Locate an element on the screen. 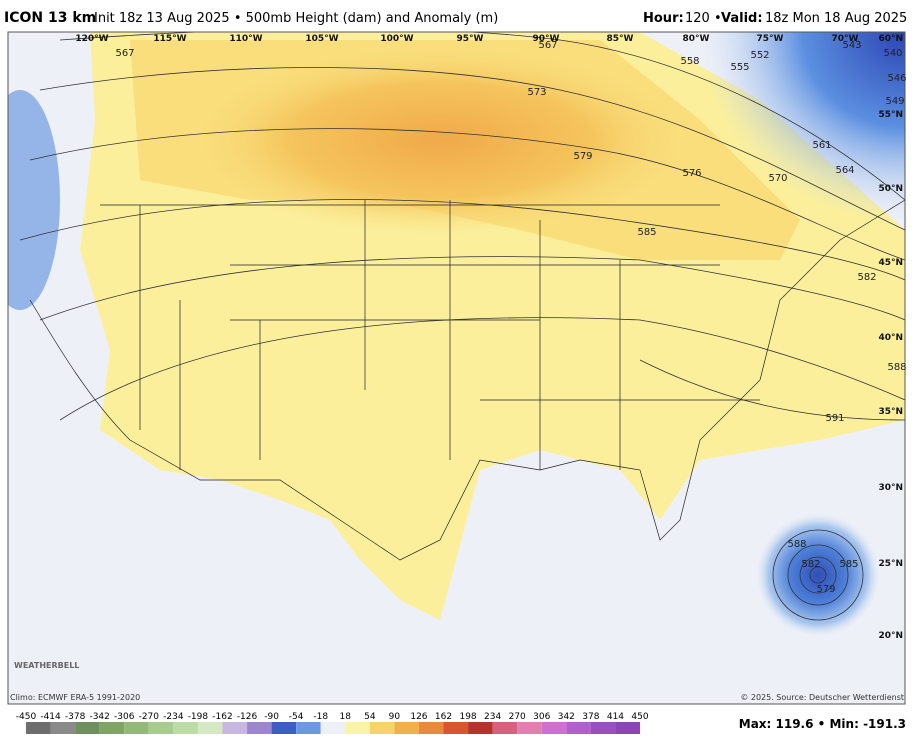 The width and height of the screenshot is (913, 754). latitude-label: 40°N is located at coordinates (890, 338).